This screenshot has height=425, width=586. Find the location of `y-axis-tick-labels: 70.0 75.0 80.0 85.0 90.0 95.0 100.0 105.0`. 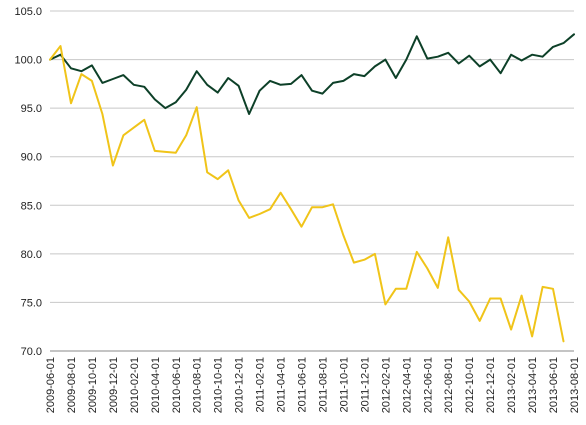

y-axis-tick-labels: 70.0 75.0 80.0 85.0 90.0 95.0 100.0 105.0 is located at coordinates (28, 182).